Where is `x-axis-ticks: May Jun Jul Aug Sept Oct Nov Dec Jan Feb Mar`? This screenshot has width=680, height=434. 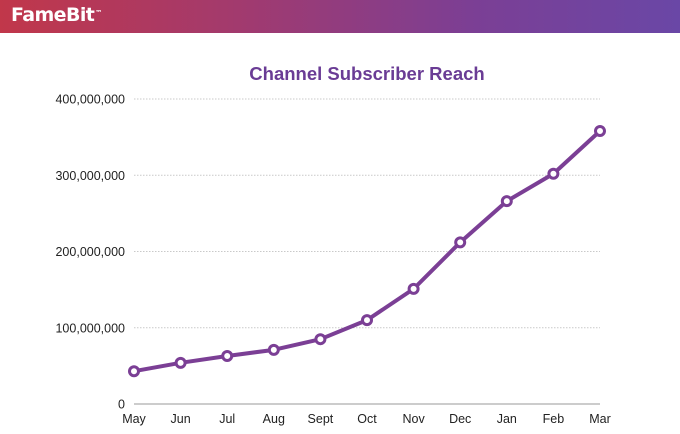
x-axis-ticks: May Jun Jul Aug Sept Oct Nov Dec Jan Feb Mar is located at coordinates (366, 419).